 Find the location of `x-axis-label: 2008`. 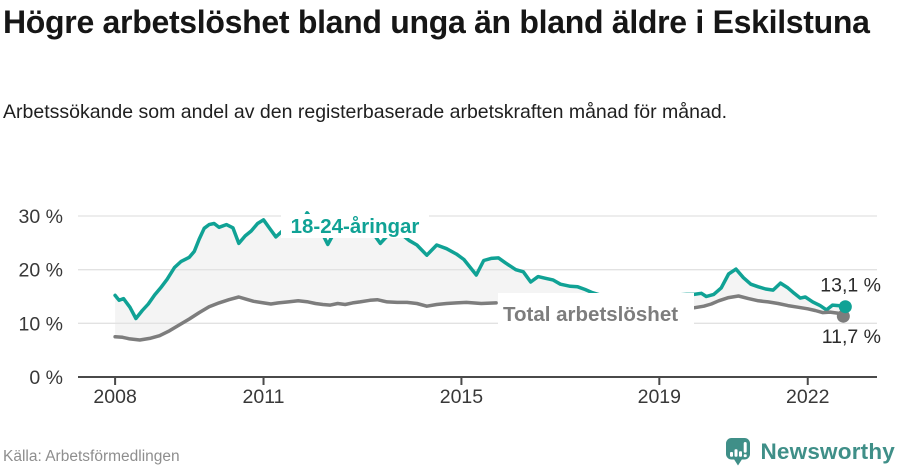

x-axis-label: 2008 is located at coordinates (114, 397).